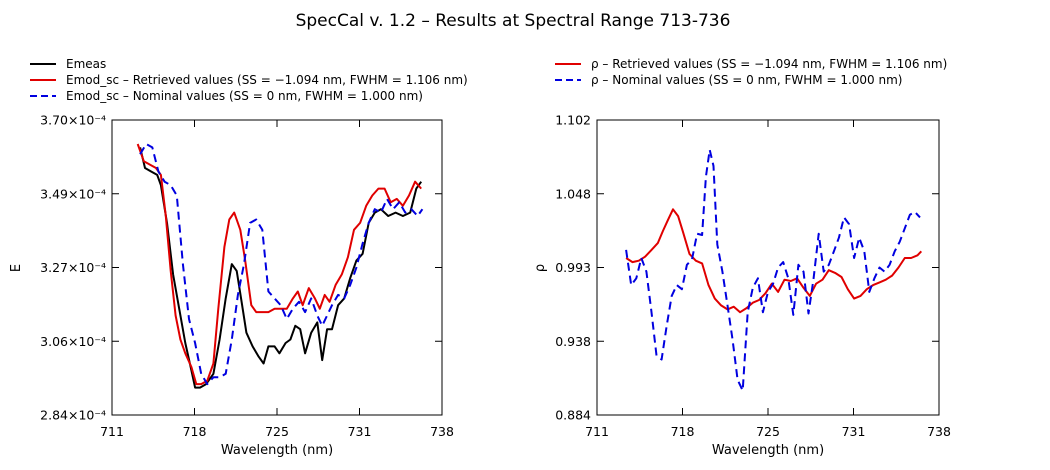 This screenshot has height=470, width=1050. Describe the element at coordinates (73, 267) in the screenshot. I see `y-tick-label: 3.27×10⁻⁴` at that location.